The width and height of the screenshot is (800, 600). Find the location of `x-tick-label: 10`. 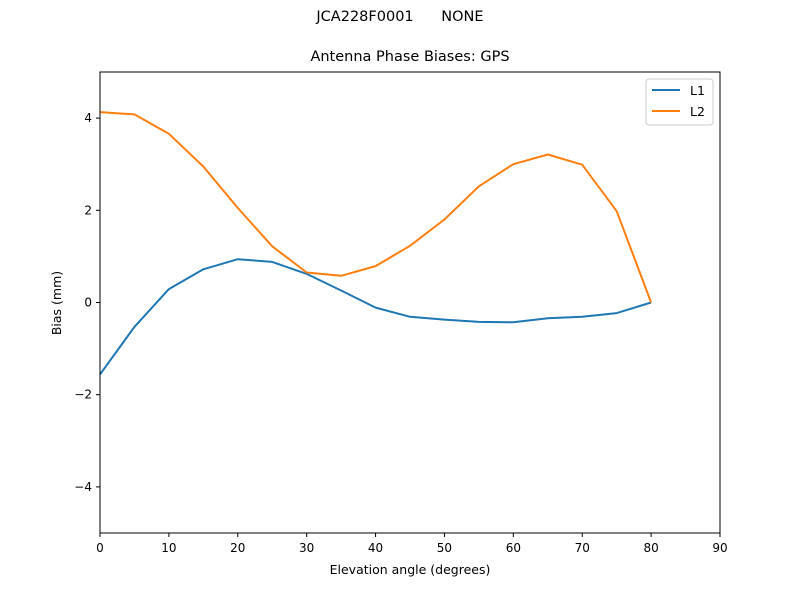

x-tick-label: 10 is located at coordinates (168, 548).